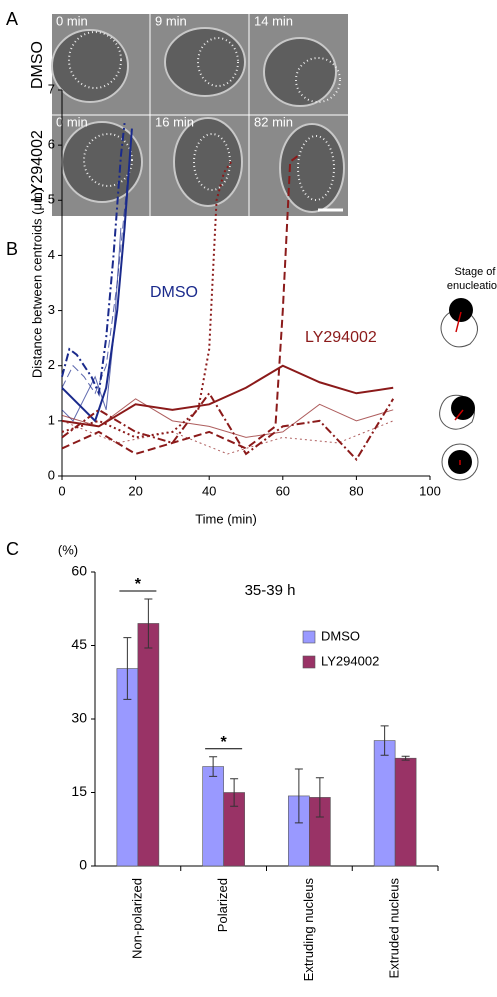 This screenshot has width=497, height=997. I want to click on x-tick-label: Extruding nucleus, so click(308, 930).